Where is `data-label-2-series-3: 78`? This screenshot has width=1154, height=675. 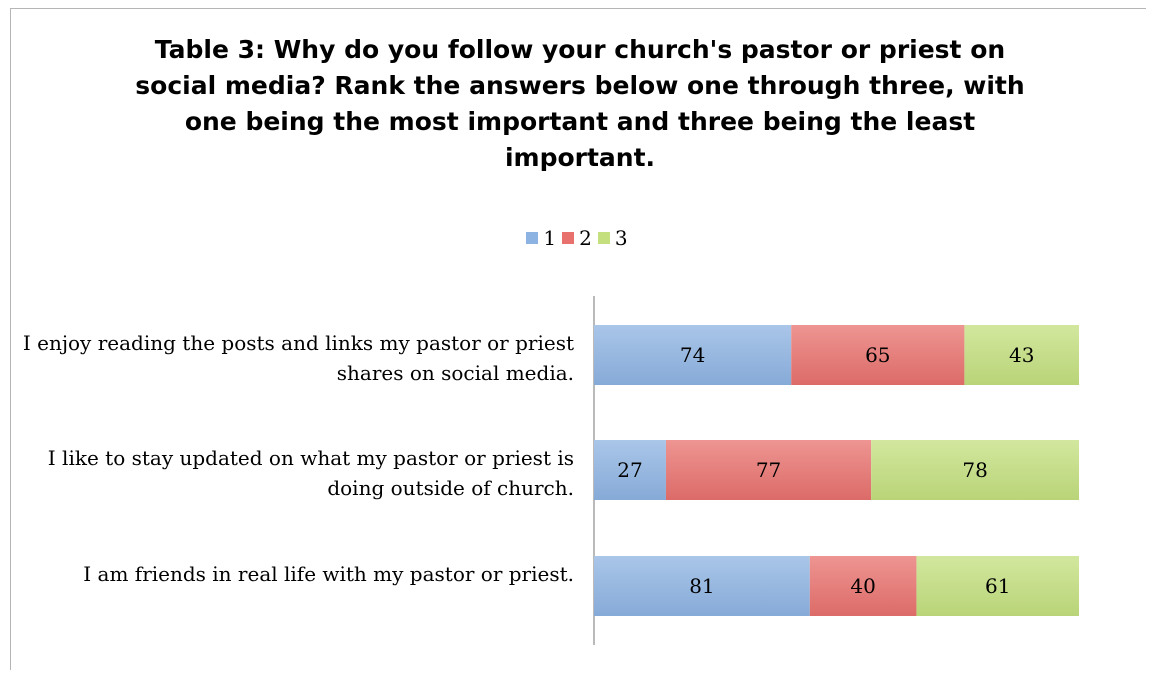
data-label-2-series-3: 78 is located at coordinates (974, 470).